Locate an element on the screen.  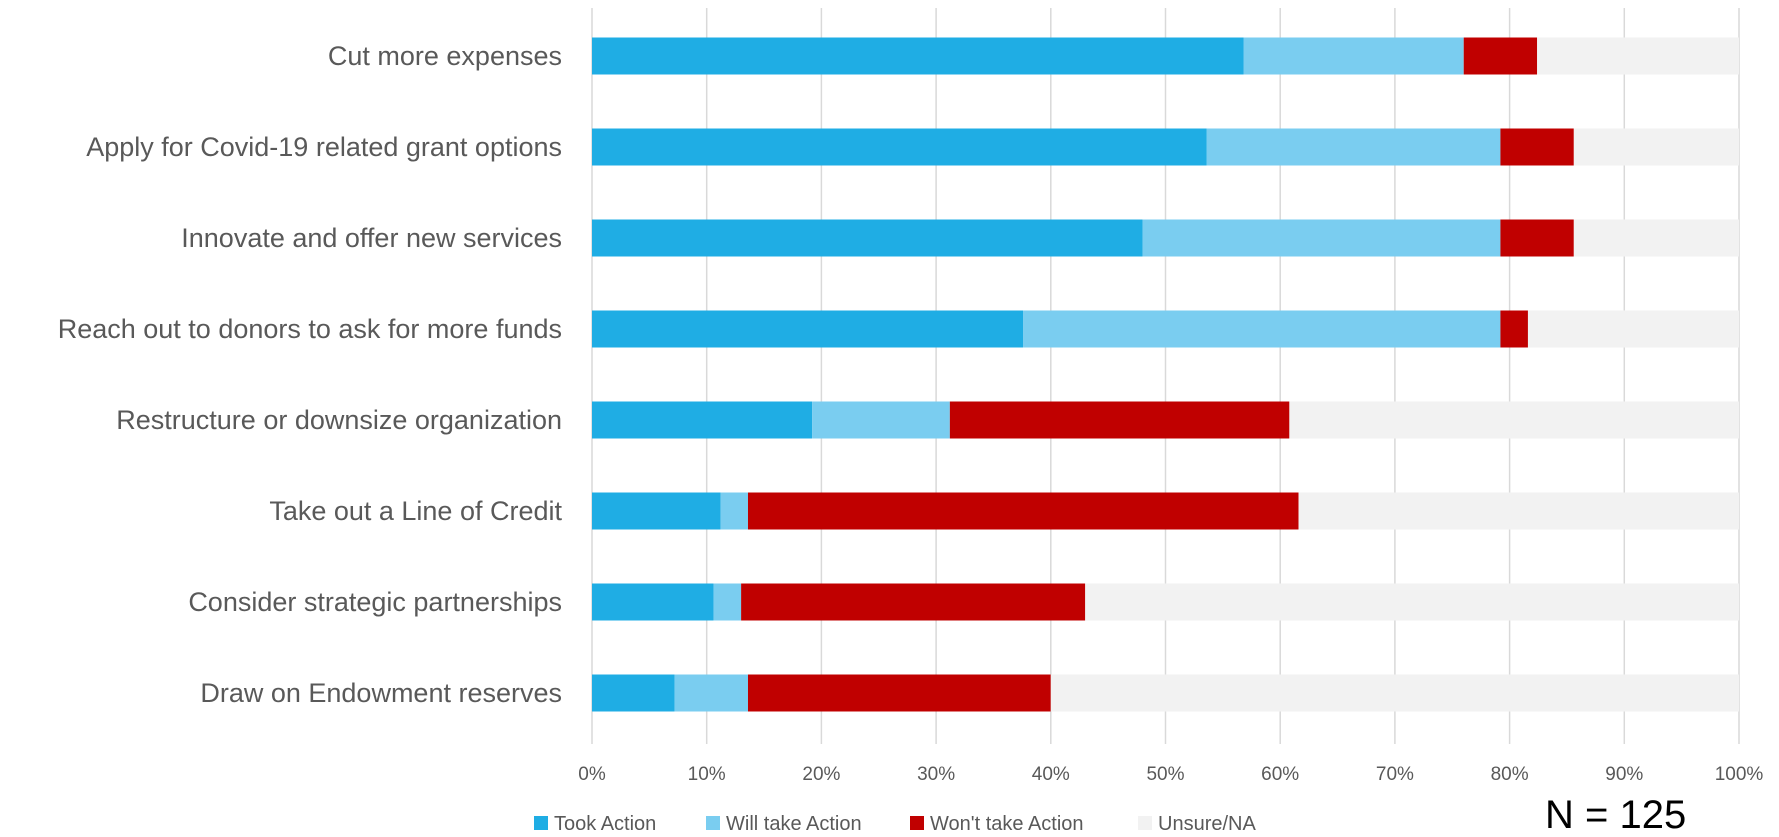
legend-label: Took Action is located at coordinates (605, 824).